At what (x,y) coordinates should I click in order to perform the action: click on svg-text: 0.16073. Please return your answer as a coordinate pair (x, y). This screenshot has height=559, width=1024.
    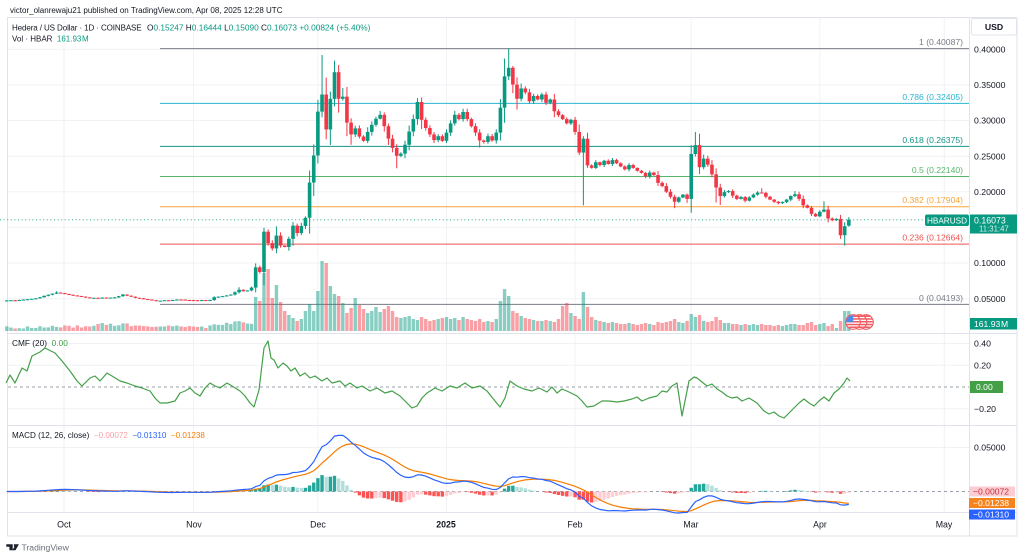
    Looking at the image, I should click on (990, 220).